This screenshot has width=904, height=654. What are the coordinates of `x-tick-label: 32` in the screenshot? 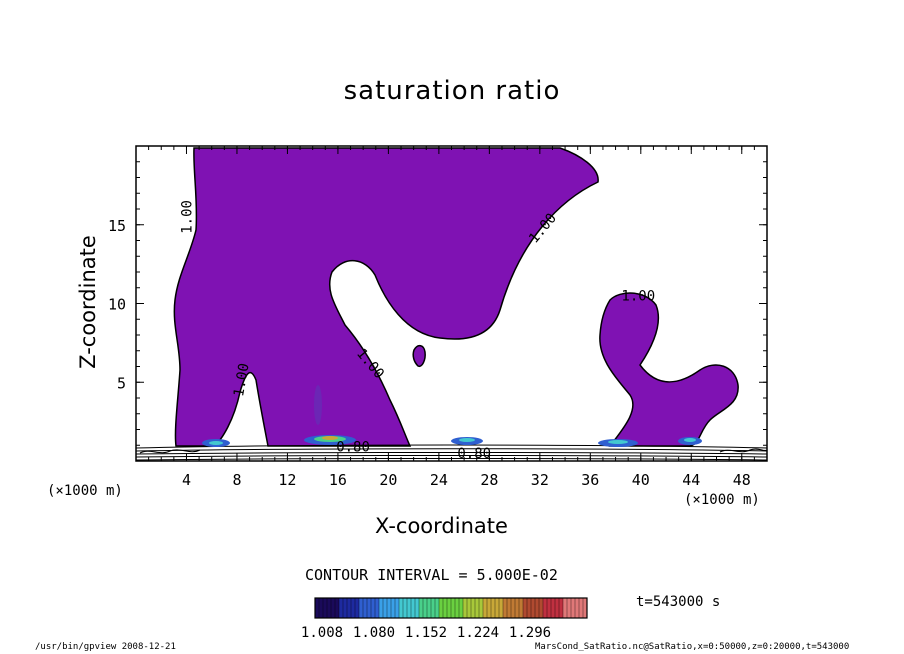 It's located at (540, 480).